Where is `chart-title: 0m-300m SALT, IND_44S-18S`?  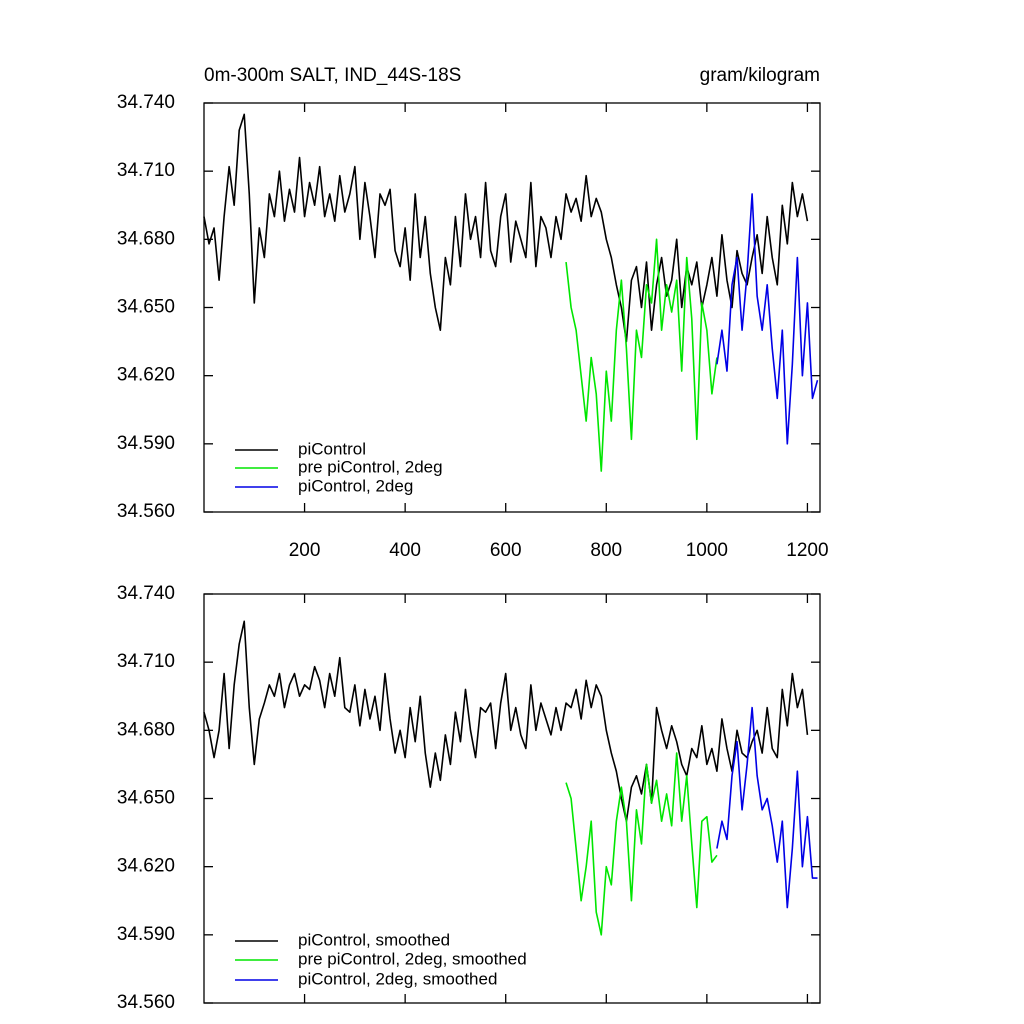 chart-title: 0m-300m SALT, IND_44S-18S is located at coordinates (332, 75).